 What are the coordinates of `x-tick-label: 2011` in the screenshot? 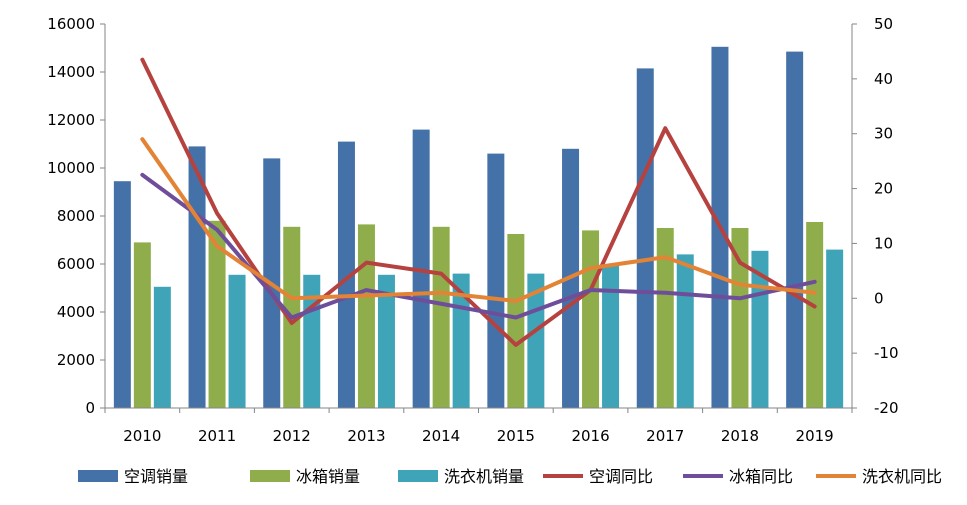 It's located at (217, 436).